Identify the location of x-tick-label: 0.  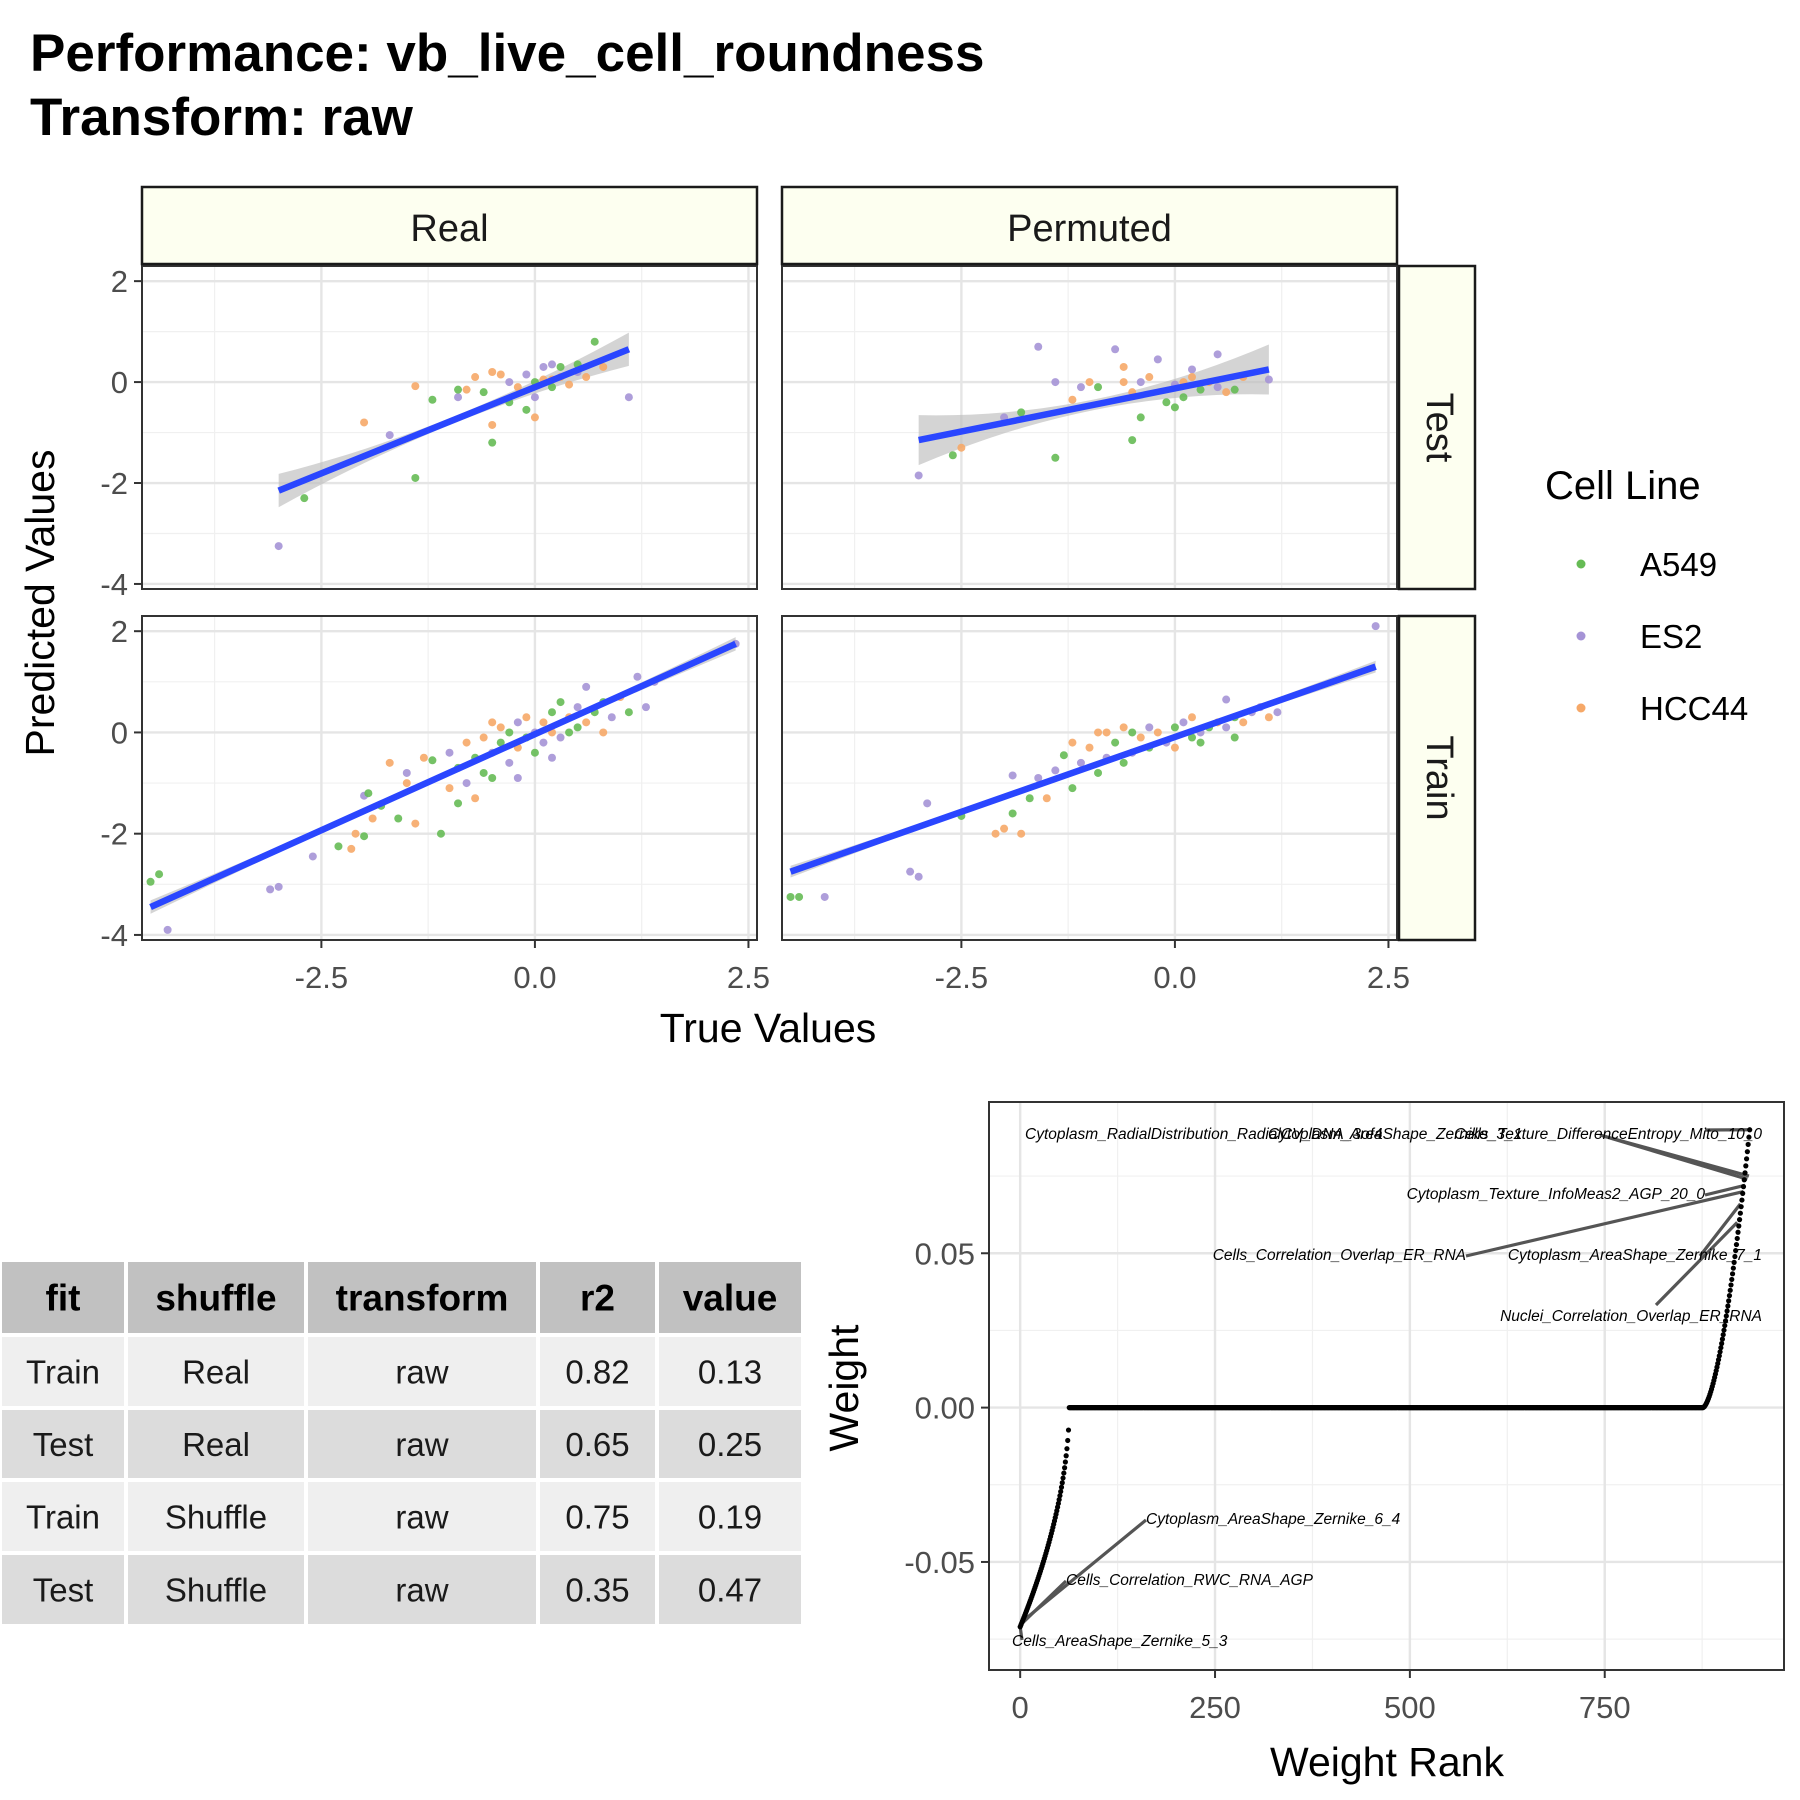
(1020, 1707).